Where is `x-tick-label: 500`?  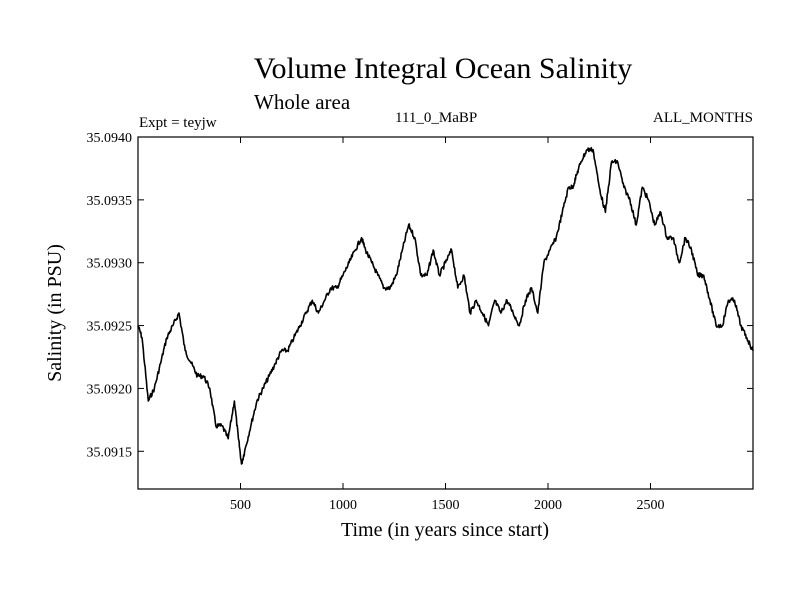
x-tick-label: 500 is located at coordinates (240, 505).